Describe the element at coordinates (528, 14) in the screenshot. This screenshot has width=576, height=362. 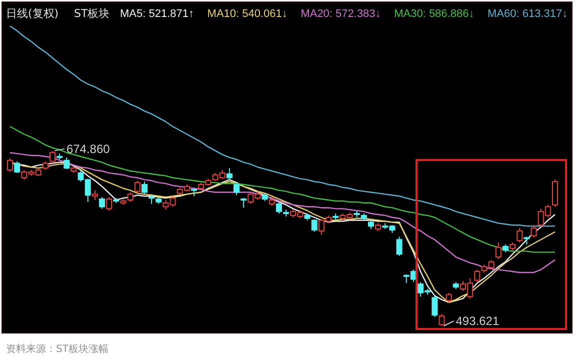
I see `text: MA60: 613.317↓` at that location.